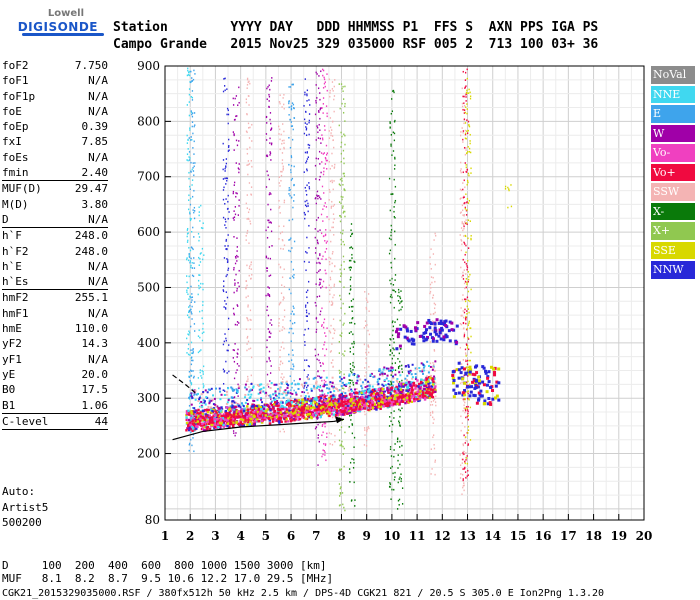 This screenshot has width=700, height=600. What do you see at coordinates (15, 157) in the screenshot?
I see `param-key: foEs` at bounding box center [15, 157].